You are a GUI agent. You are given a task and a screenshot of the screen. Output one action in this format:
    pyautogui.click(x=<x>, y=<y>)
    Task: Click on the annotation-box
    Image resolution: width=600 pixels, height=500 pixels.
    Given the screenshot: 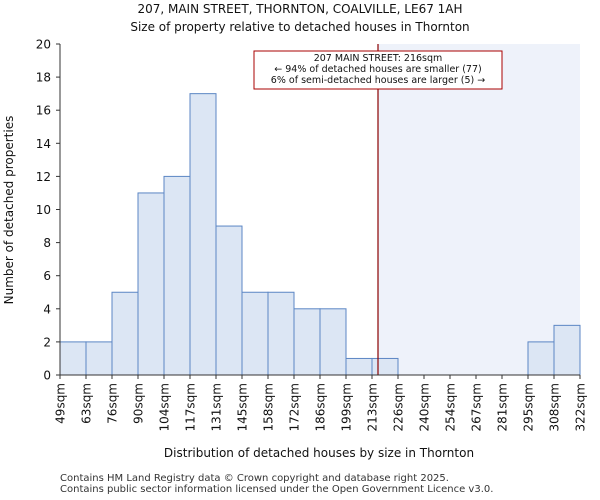 What is the action you would take?
    pyautogui.click(x=378, y=70)
    